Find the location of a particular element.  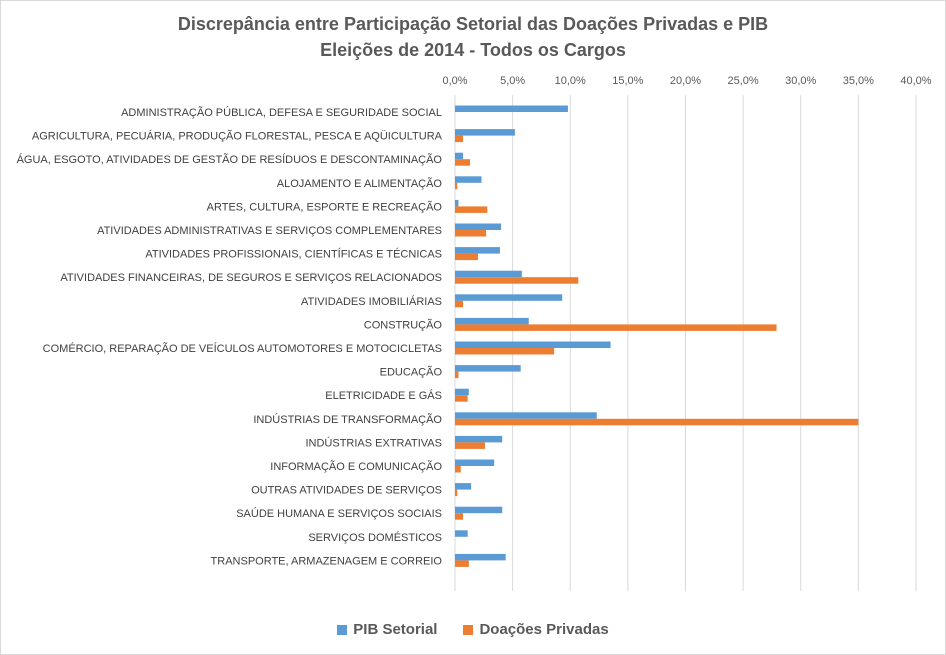

category-label: INFORMAÇÃO E COMUNICAÇÃO is located at coordinates (356, 466).